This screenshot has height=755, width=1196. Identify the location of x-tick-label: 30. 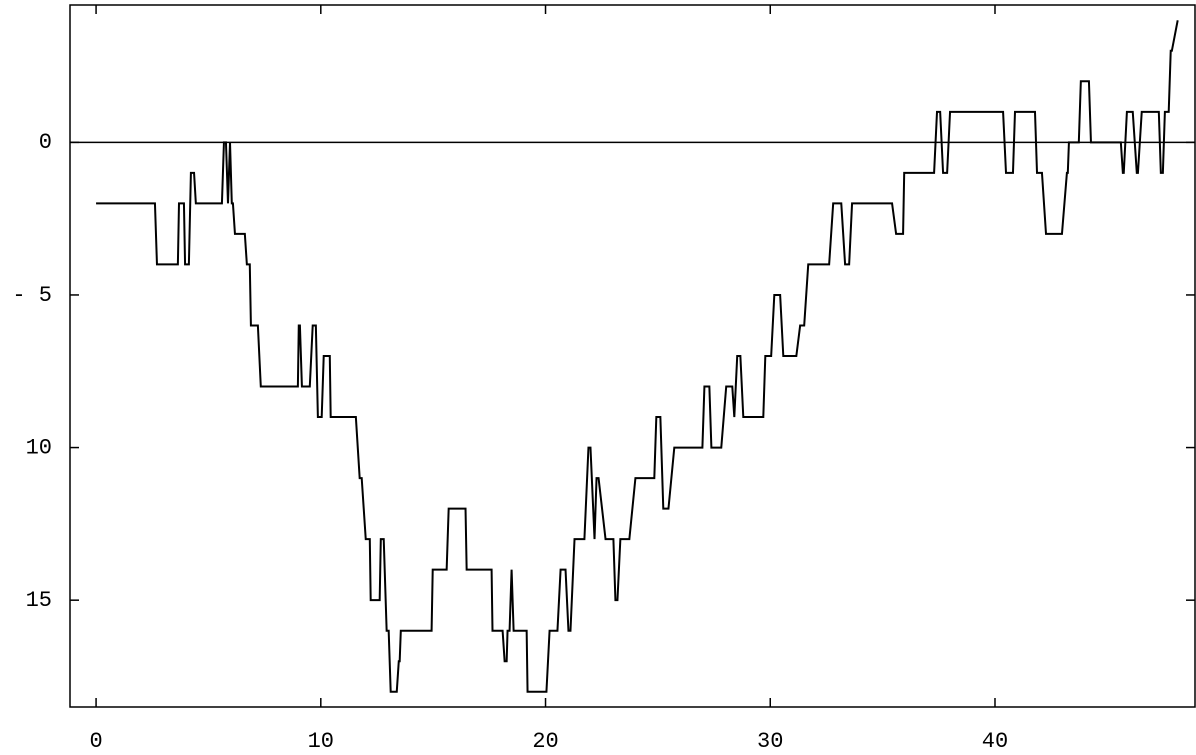
(770, 741).